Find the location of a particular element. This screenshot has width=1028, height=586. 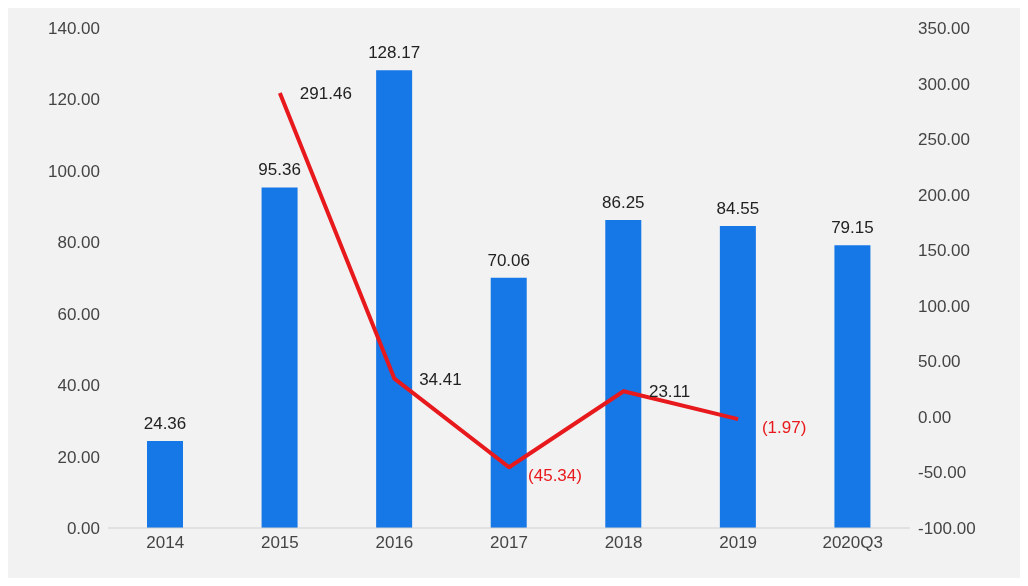

y2-tick-label: 350.00 is located at coordinates (944, 29).